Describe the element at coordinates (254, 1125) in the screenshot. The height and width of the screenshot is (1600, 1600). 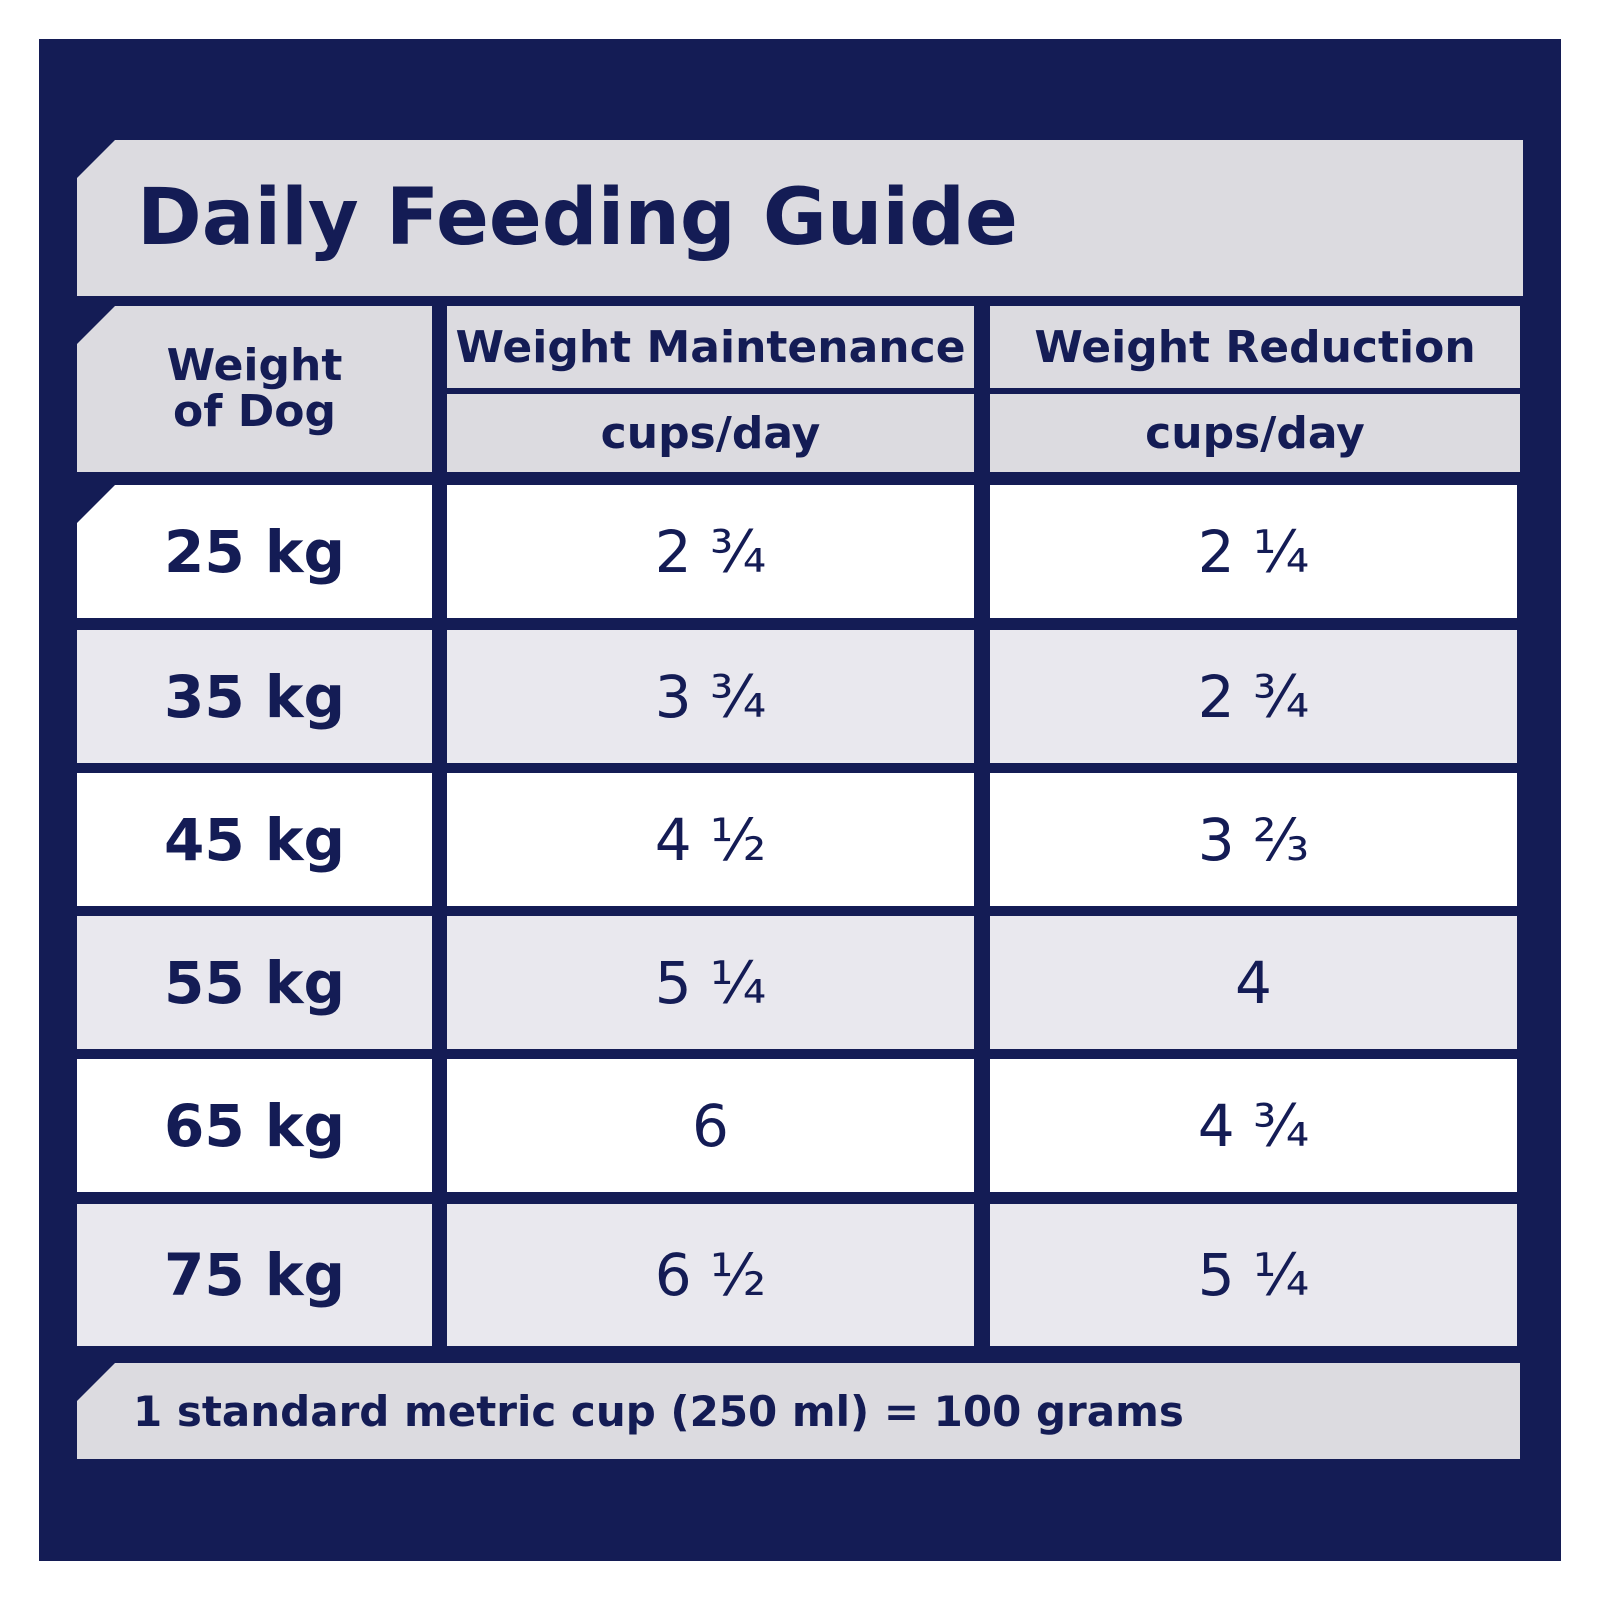
I see `weight-cell: 65 kg` at that location.